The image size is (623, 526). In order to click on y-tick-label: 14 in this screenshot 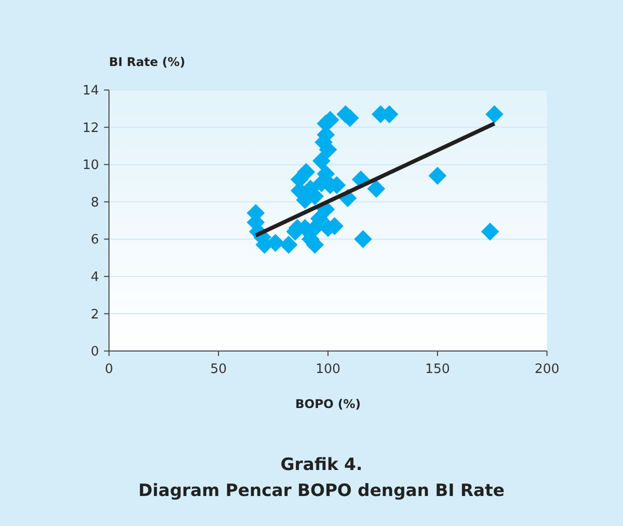, I will do `click(90, 91)`.